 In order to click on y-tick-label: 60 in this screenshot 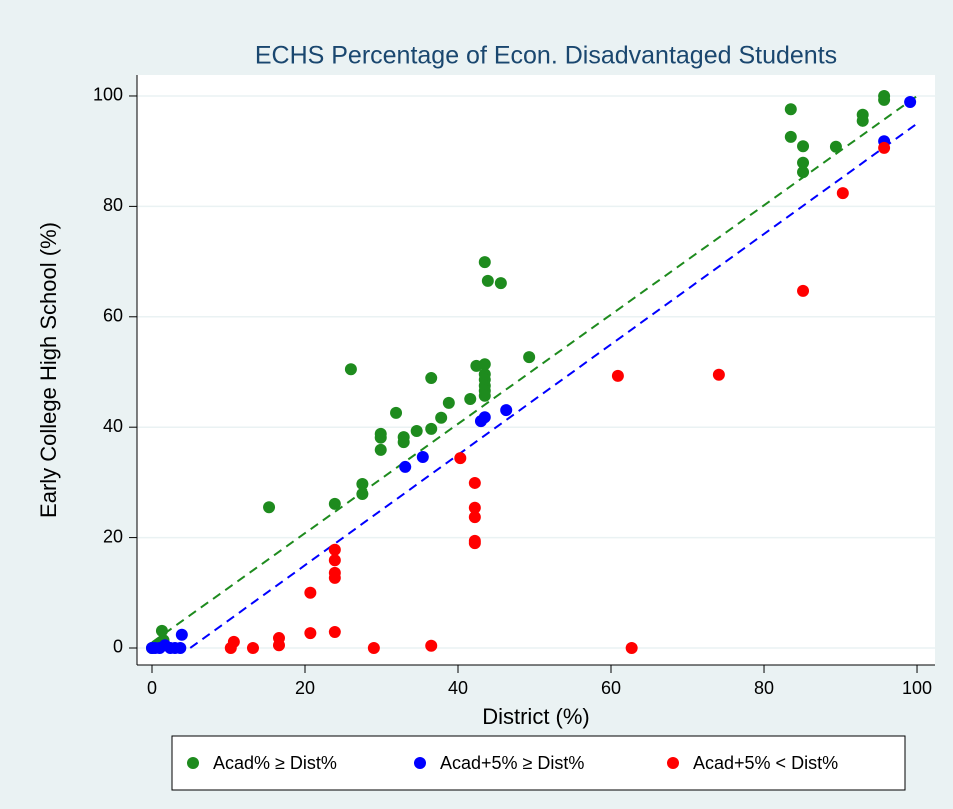, I will do `click(113, 316)`.